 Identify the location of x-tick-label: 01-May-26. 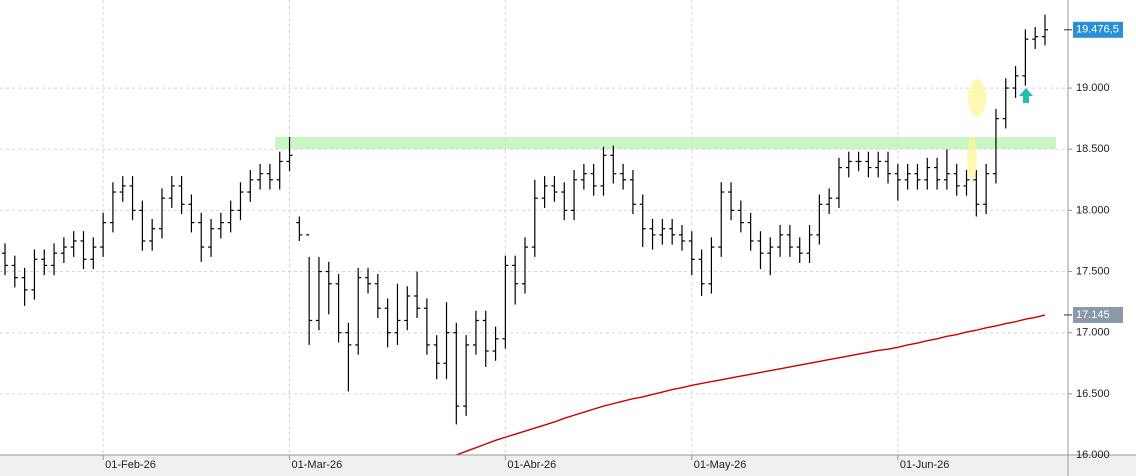
(720, 465).